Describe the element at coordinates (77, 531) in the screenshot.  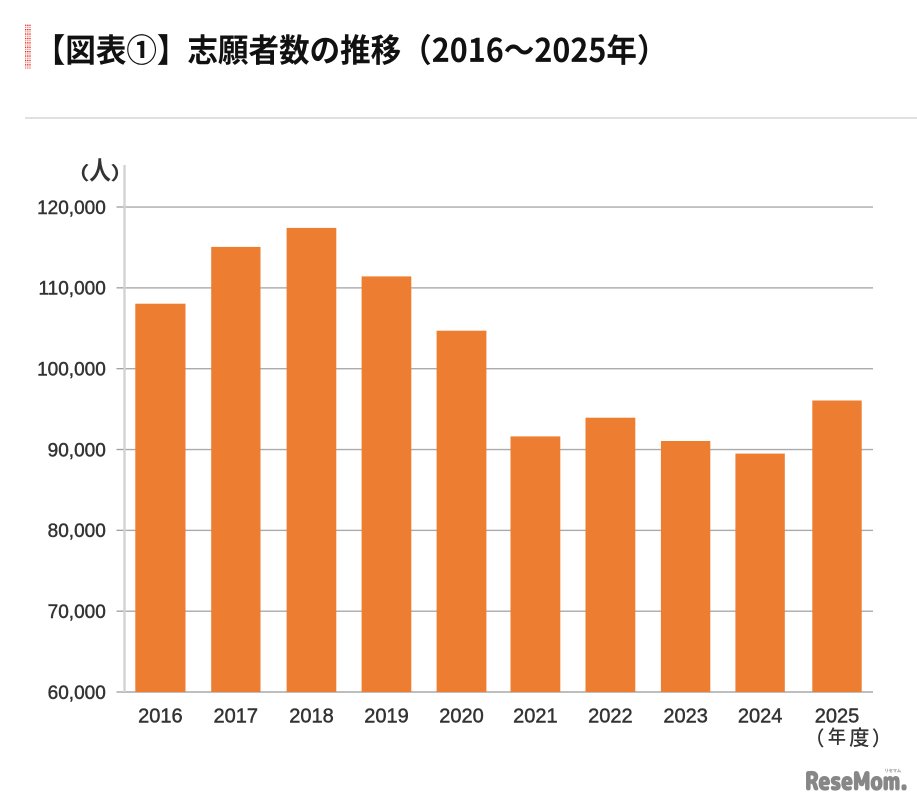
I see `svg-text: 80,000` at that location.